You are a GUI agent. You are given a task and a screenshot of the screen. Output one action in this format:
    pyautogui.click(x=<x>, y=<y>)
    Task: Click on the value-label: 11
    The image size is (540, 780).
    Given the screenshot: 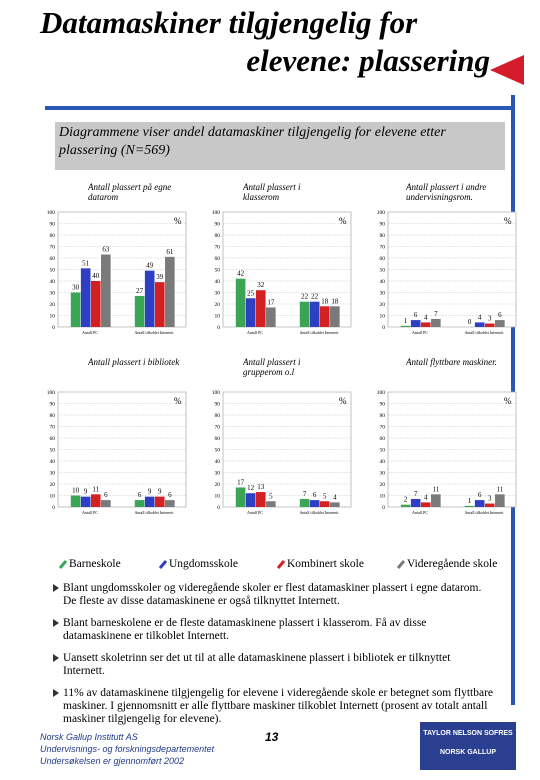 What is the action you would take?
    pyautogui.click(x=499, y=489)
    